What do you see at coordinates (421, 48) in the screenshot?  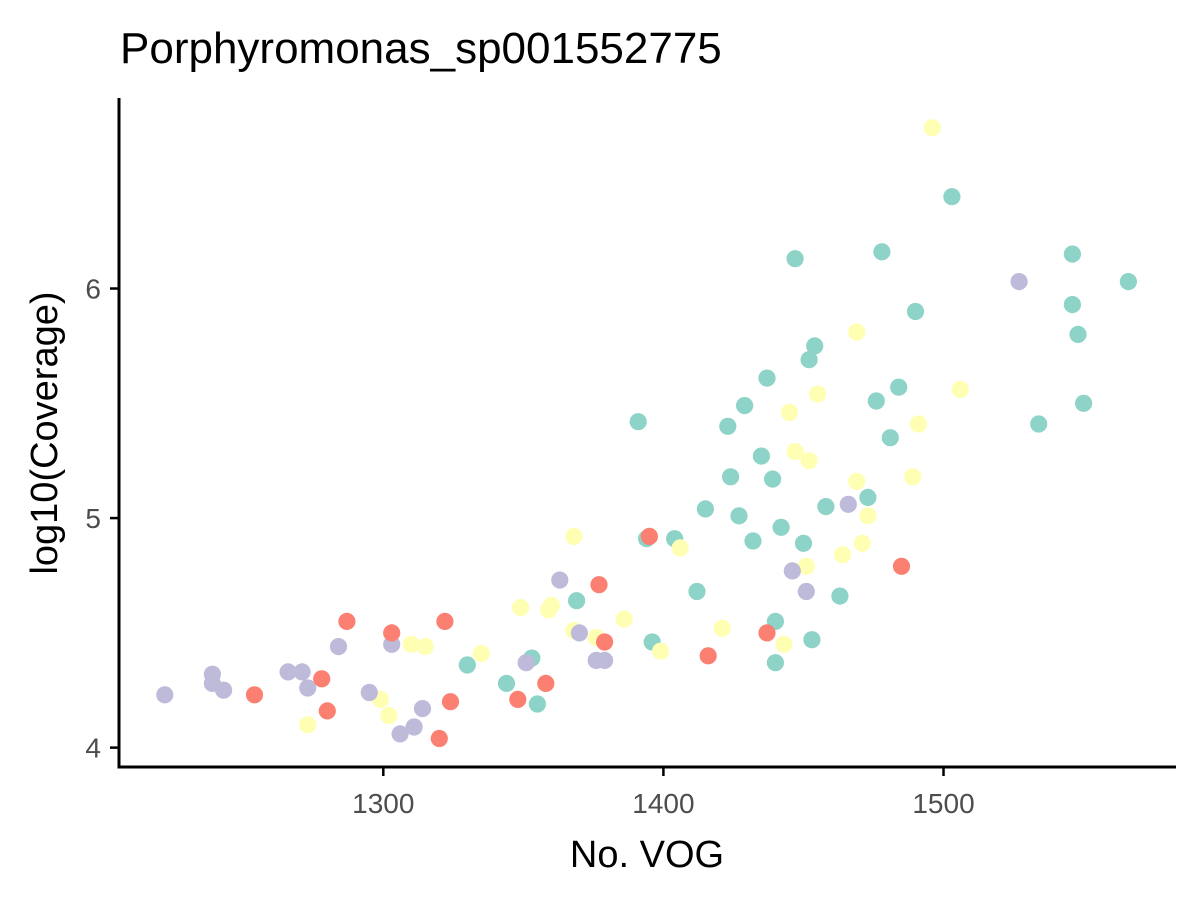 I see `chart-title: Porphyromonas_sp001552775` at bounding box center [421, 48].